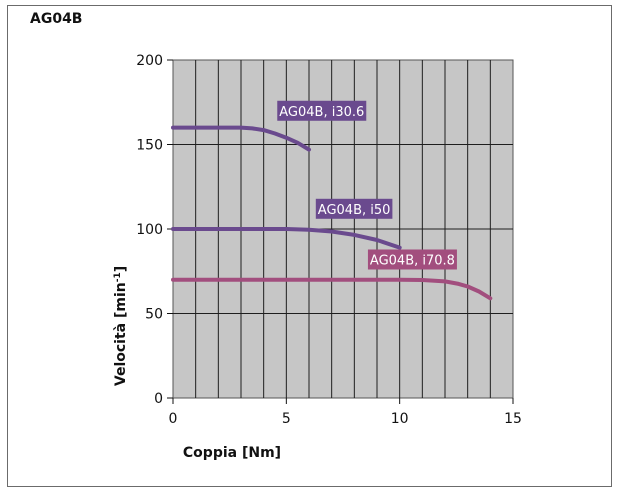  What do you see at coordinates (286, 419) in the screenshot?
I see `x-tick-label: 5` at bounding box center [286, 419].